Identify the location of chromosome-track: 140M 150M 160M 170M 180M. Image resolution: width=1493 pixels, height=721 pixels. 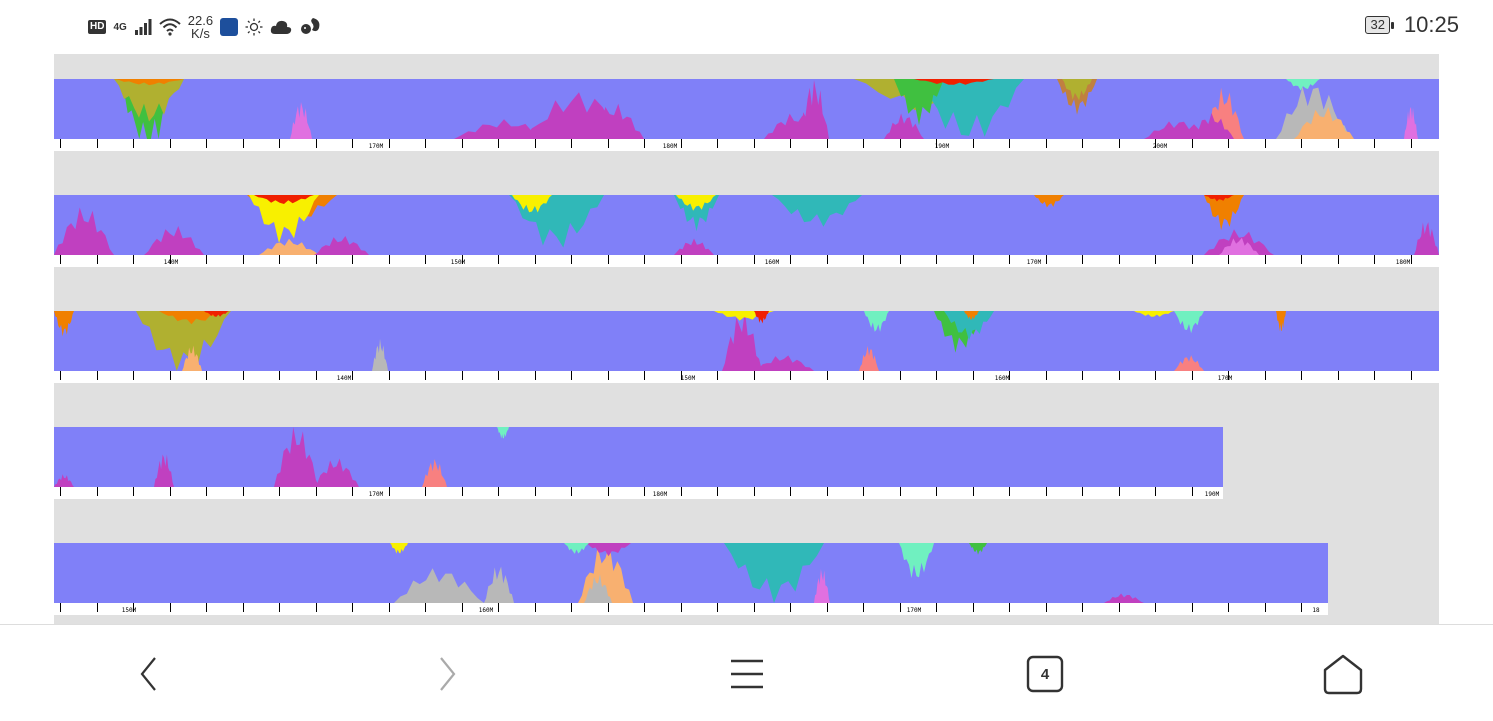
(746, 231).